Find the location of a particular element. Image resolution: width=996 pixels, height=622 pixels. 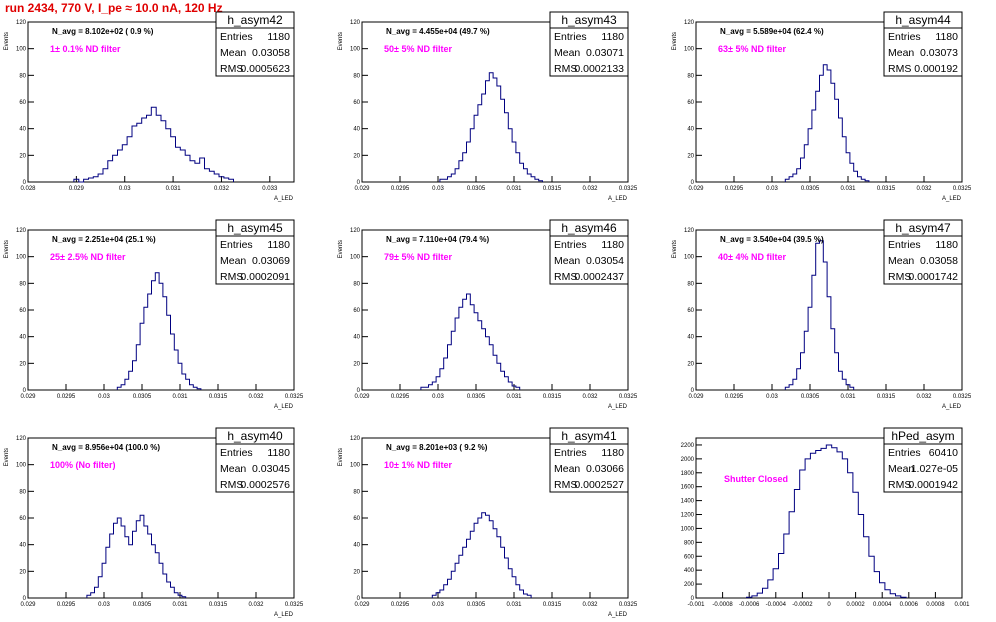

stats-hist-name: h_asym41 is located at coordinates (589, 436).